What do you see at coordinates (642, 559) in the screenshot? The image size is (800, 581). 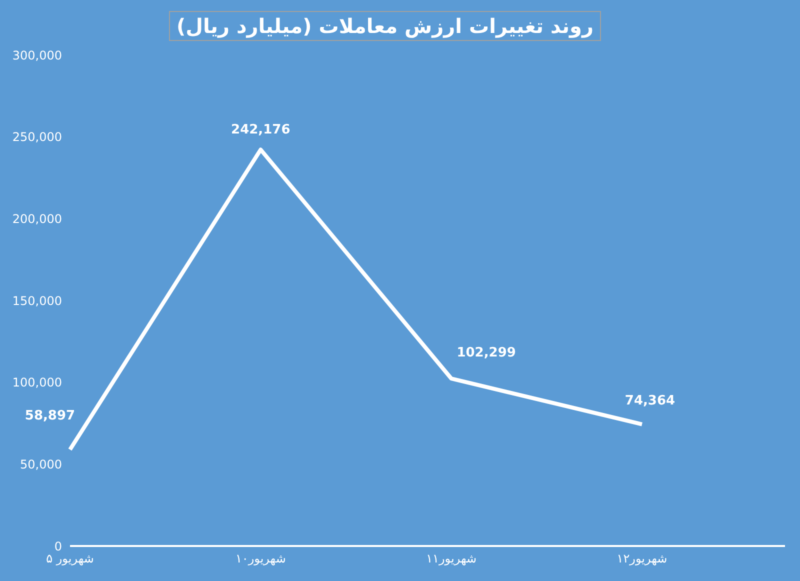 I see `x-tick-label: ۱۲شهریور` at bounding box center [642, 559].